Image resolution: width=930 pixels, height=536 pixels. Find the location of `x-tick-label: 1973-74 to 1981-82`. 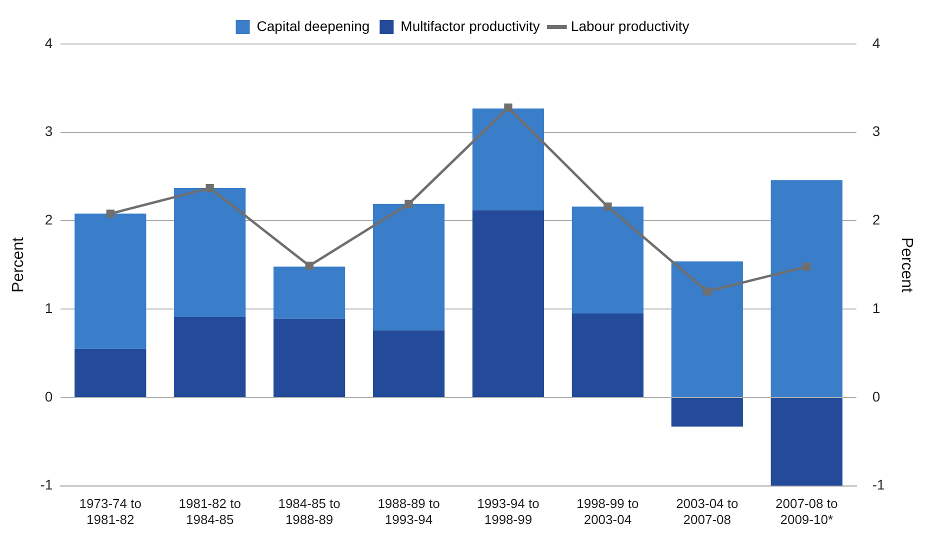

x-tick-label: 1973-74 to 1981-82 is located at coordinates (110, 511).